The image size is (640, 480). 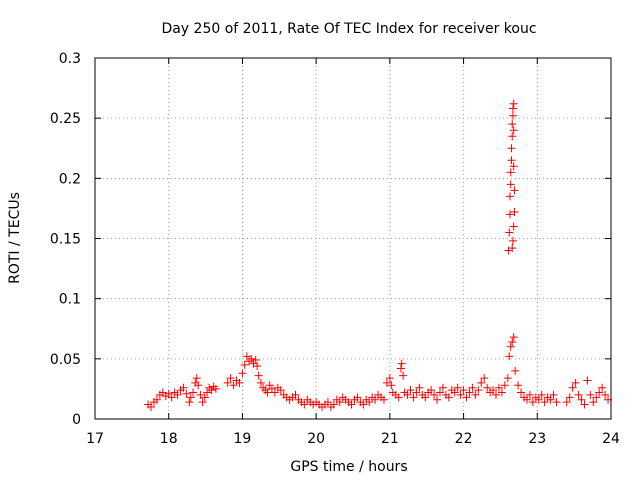 What do you see at coordinates (169, 439) in the screenshot?
I see `x-tick-label: 18` at bounding box center [169, 439].